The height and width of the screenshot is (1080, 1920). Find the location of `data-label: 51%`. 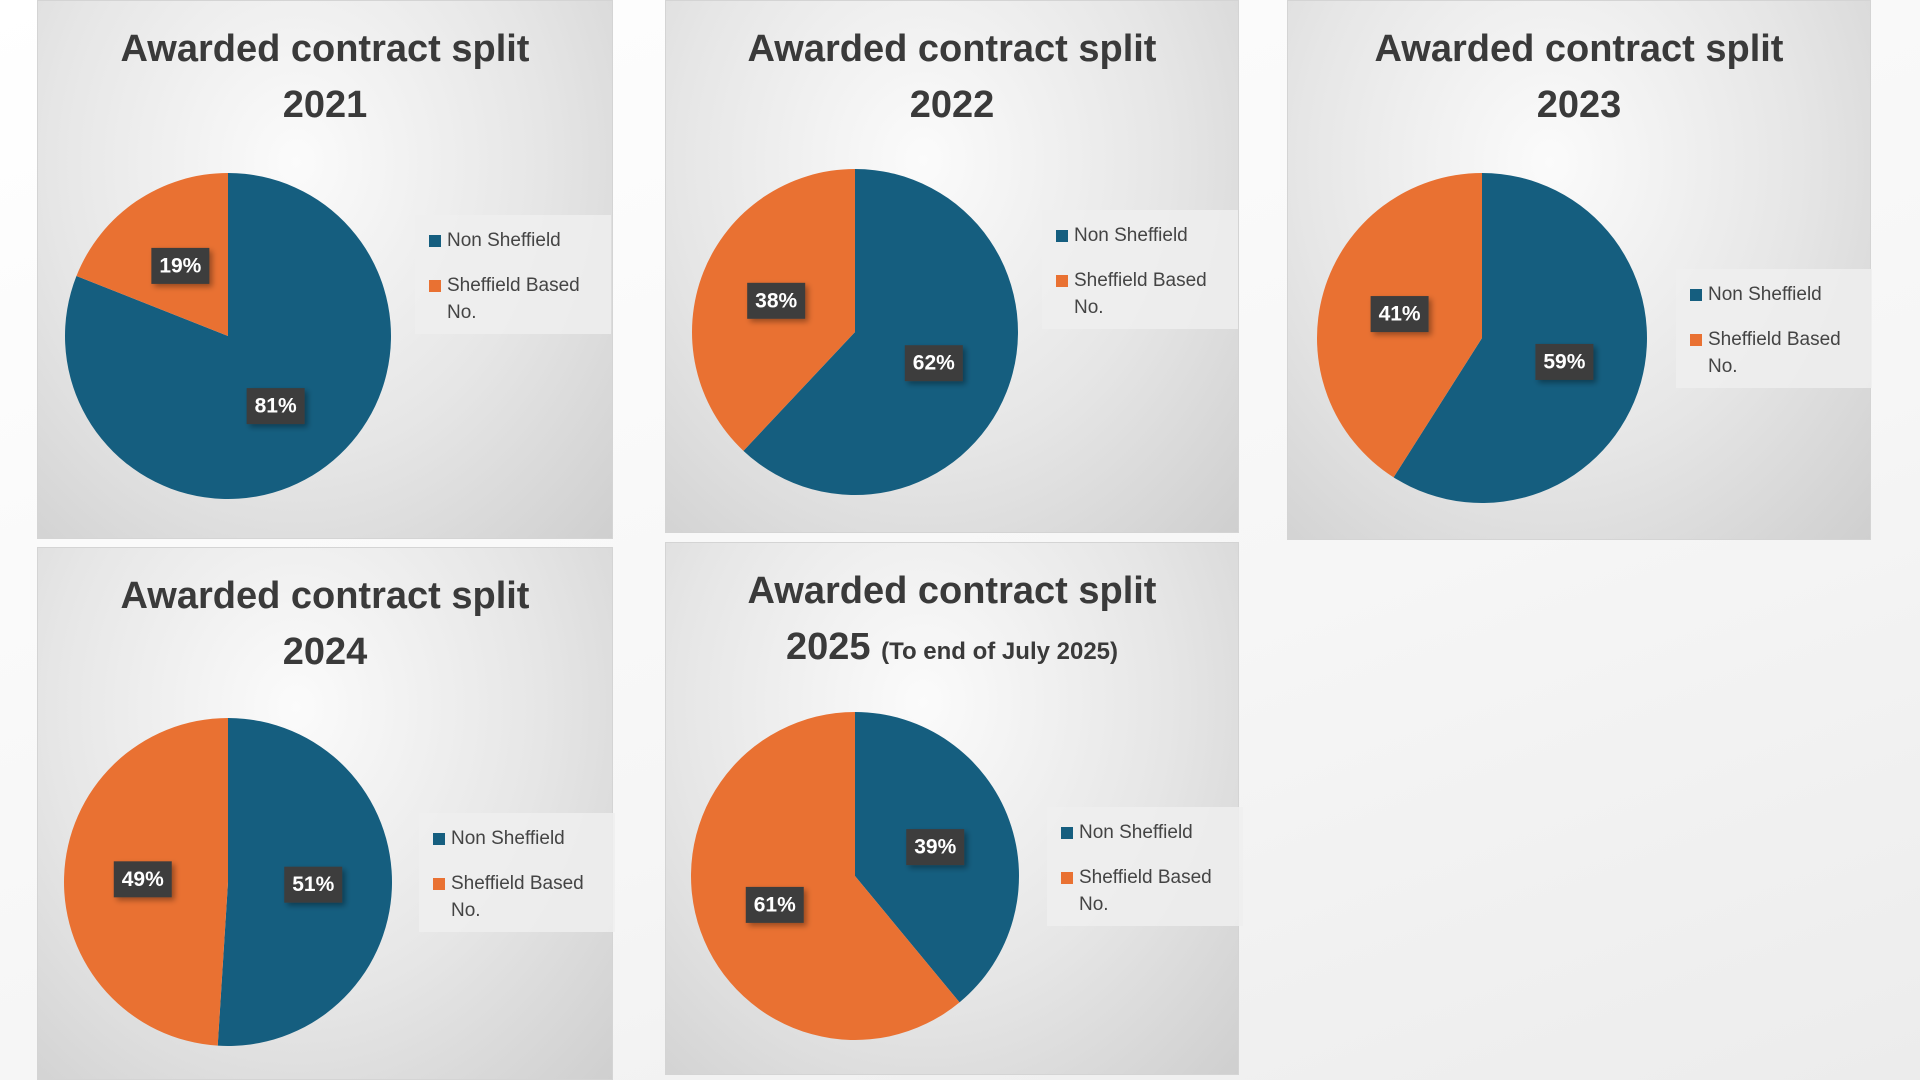

data-label: 51% is located at coordinates (313, 884).